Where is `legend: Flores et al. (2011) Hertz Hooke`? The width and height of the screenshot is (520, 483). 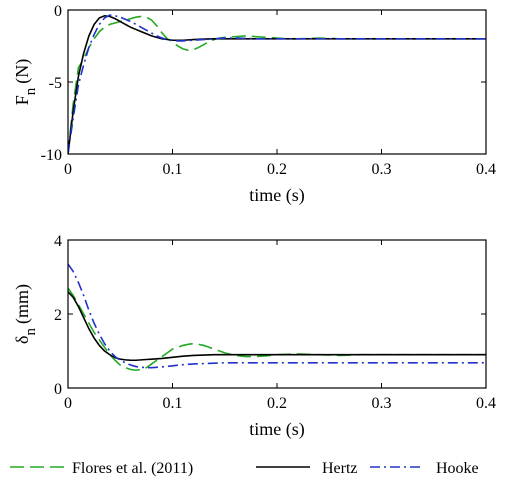 legend: Flores et al. (2011) Hertz Hooke is located at coordinates (244, 468).